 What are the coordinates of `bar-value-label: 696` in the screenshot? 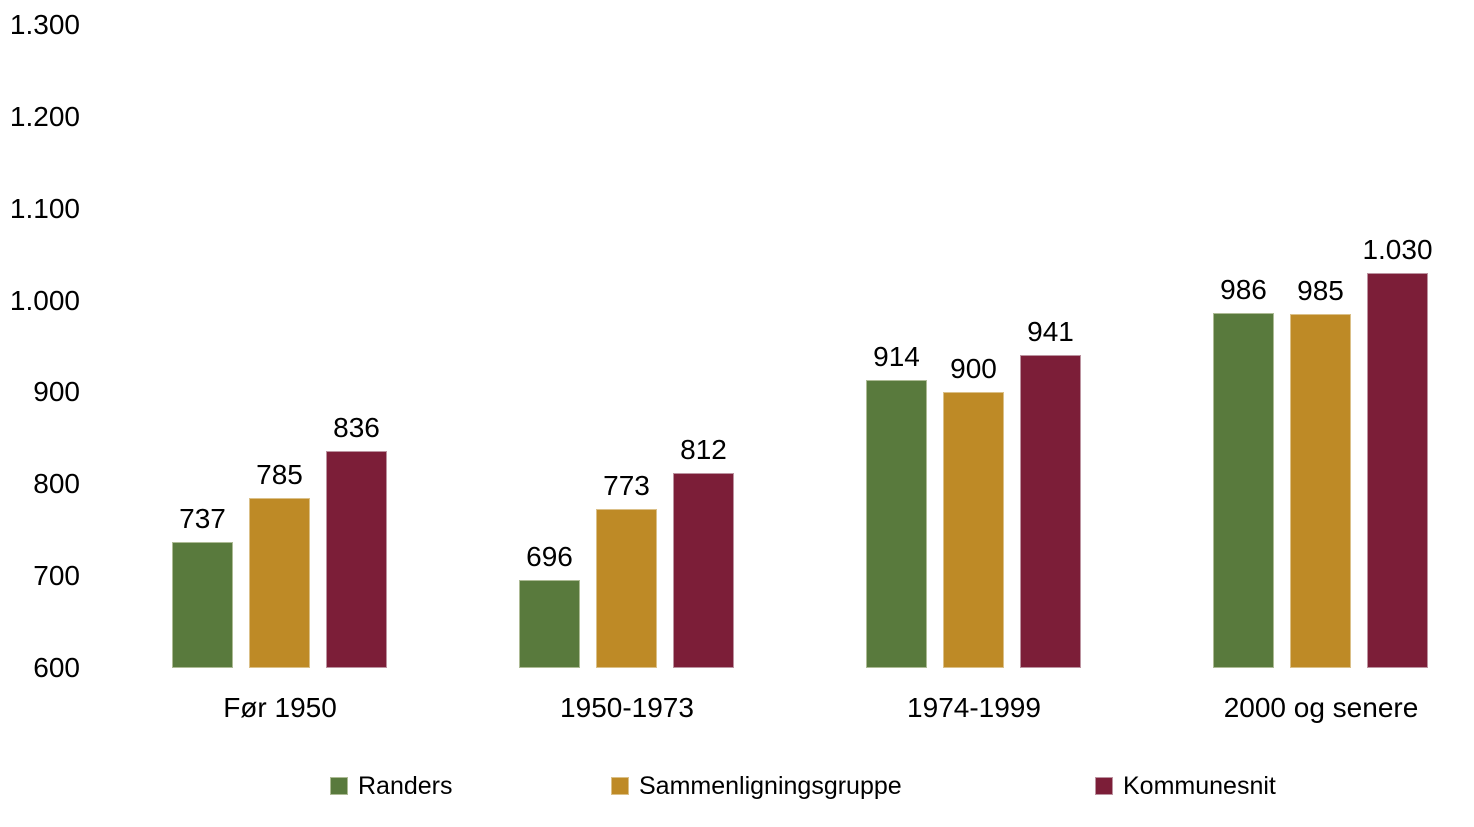 It's located at (549, 556).